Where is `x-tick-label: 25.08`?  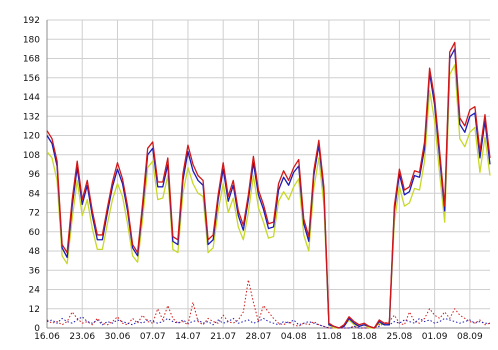 x-tick-label: 25.08 is located at coordinates (400, 337).